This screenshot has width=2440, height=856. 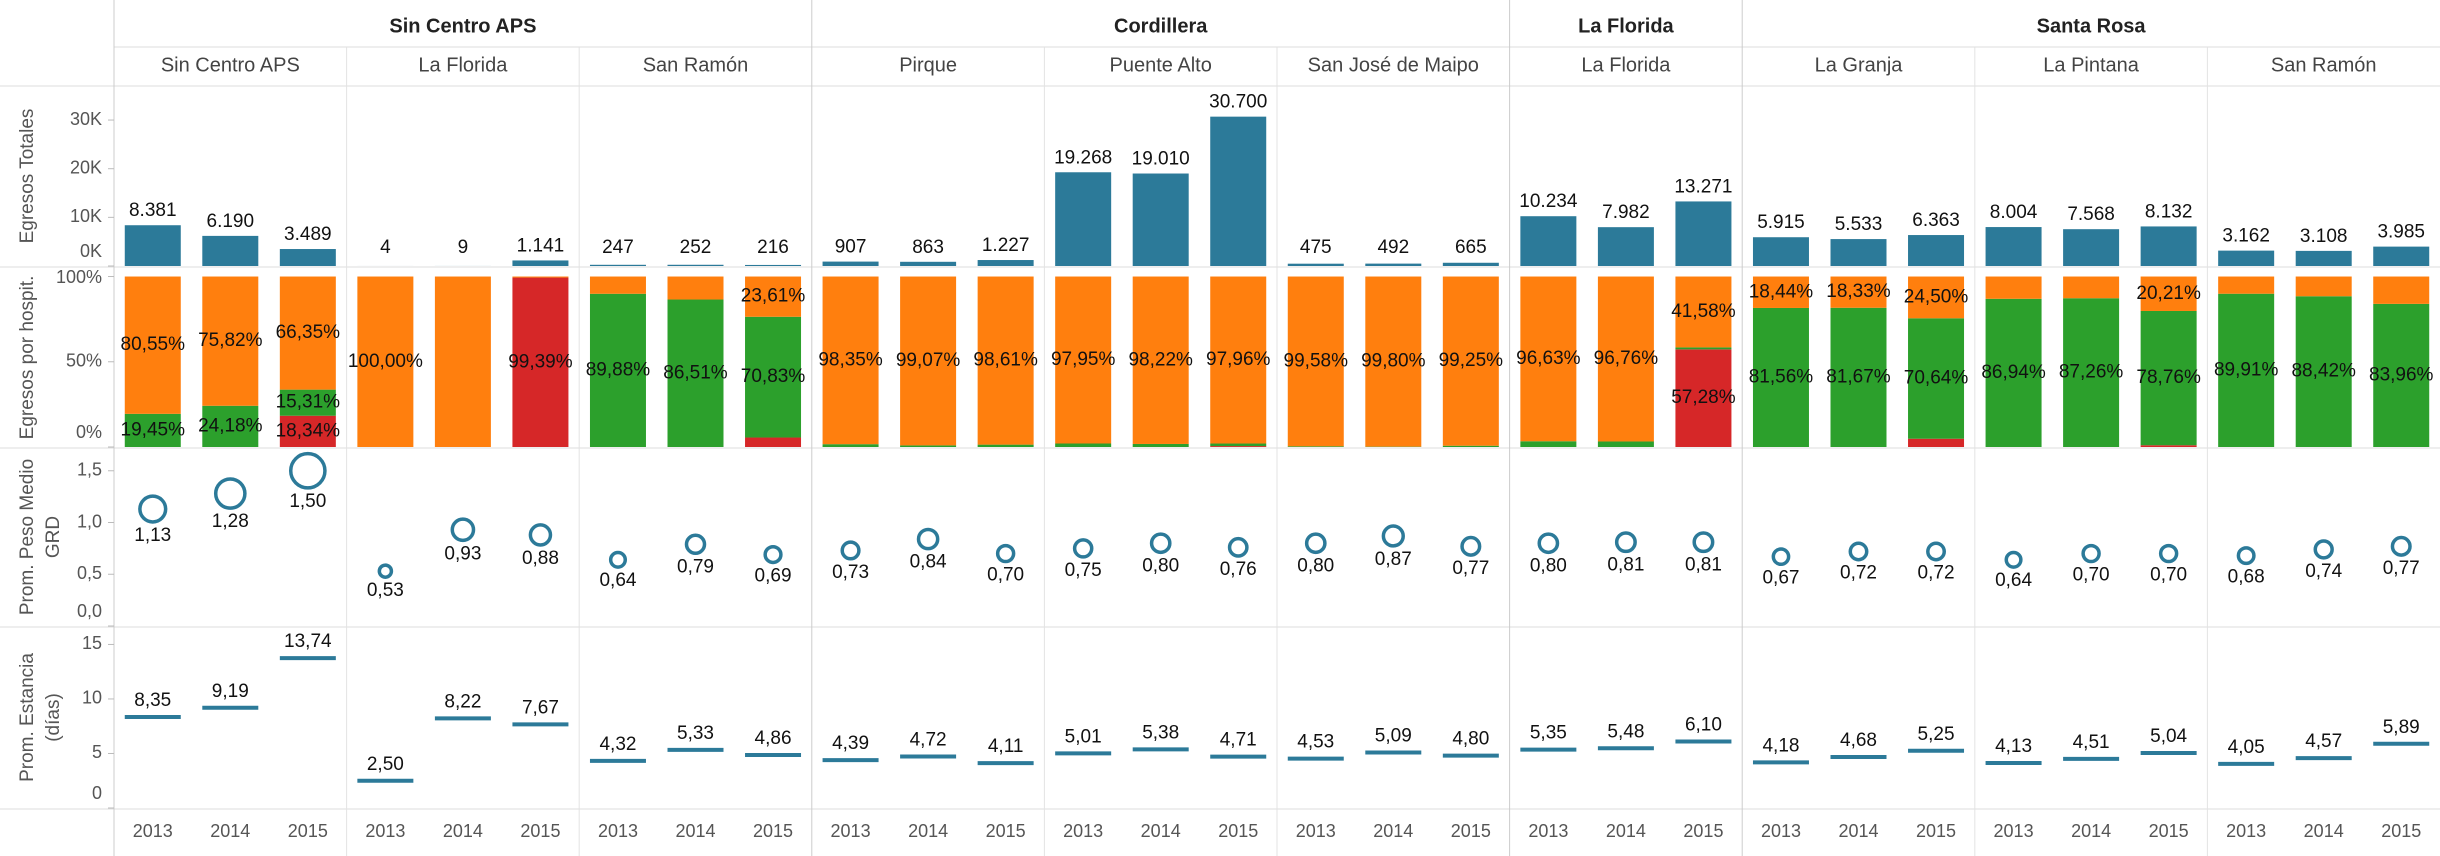 What do you see at coordinates (1238, 359) in the screenshot?
I see `value-label: 97,96%` at bounding box center [1238, 359].